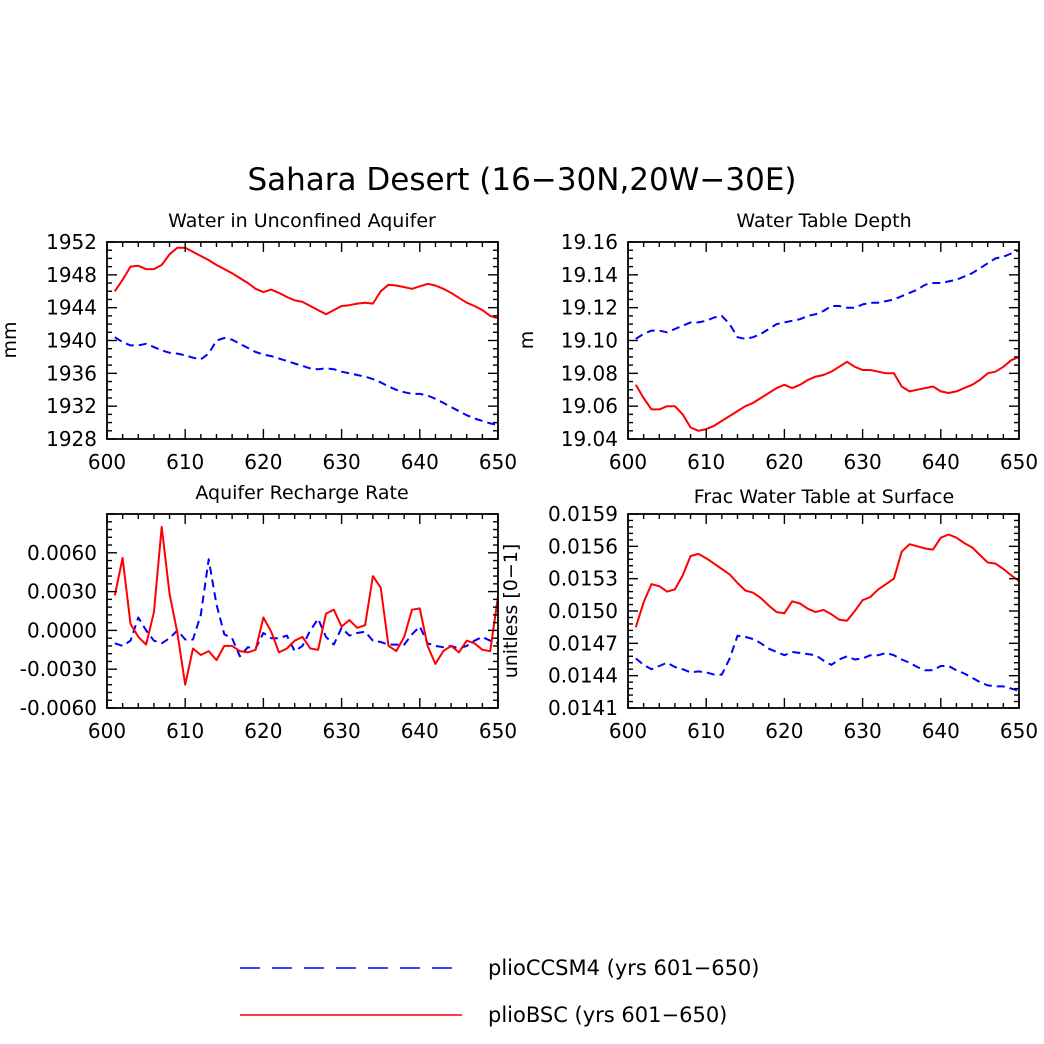 Image resolution: width=1044 pixels, height=1044 pixels. Describe the element at coordinates (10, 339) in the screenshot. I see `y-axis-label: mm` at that location.